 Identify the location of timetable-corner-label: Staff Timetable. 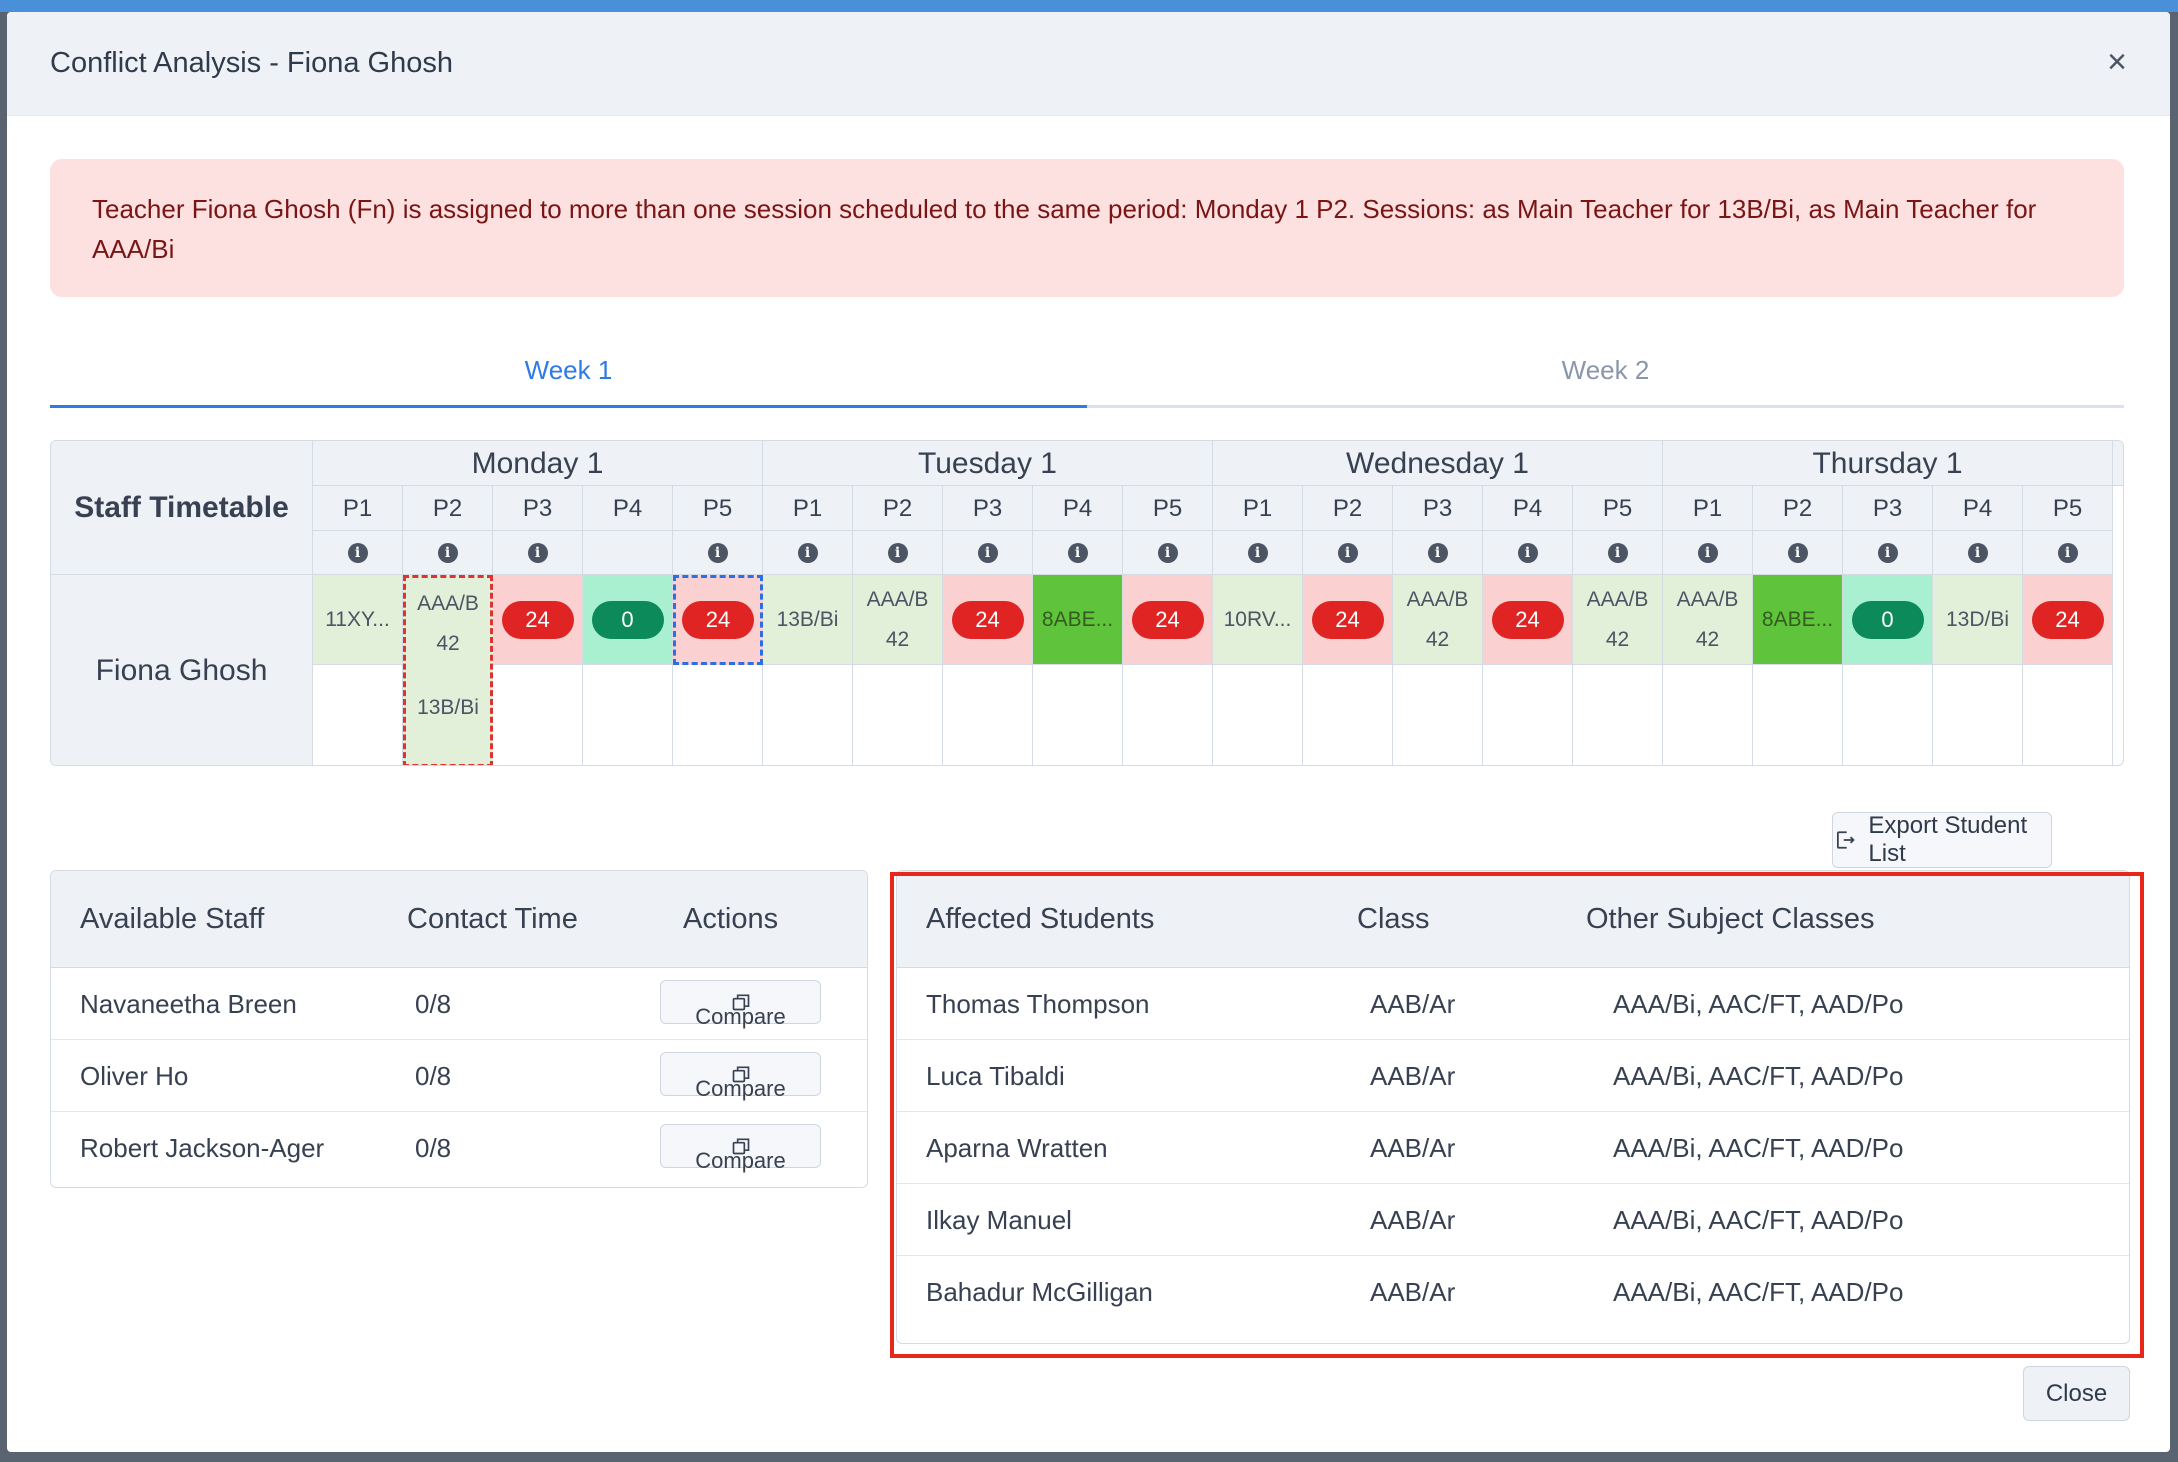
(182, 508).